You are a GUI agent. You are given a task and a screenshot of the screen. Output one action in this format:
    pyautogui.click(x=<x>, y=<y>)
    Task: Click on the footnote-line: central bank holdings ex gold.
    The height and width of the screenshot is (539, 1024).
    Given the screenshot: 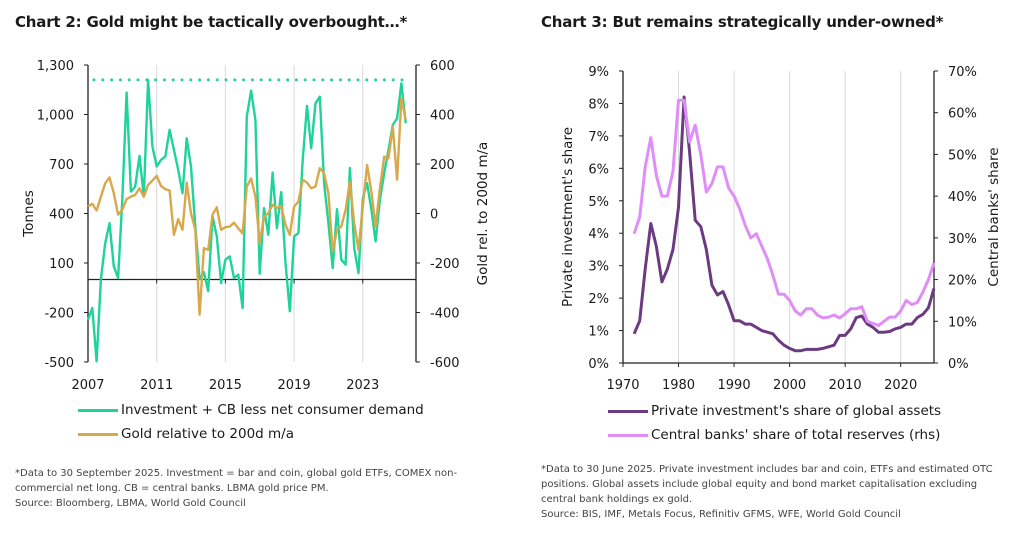 What is the action you would take?
    pyautogui.click(x=617, y=499)
    